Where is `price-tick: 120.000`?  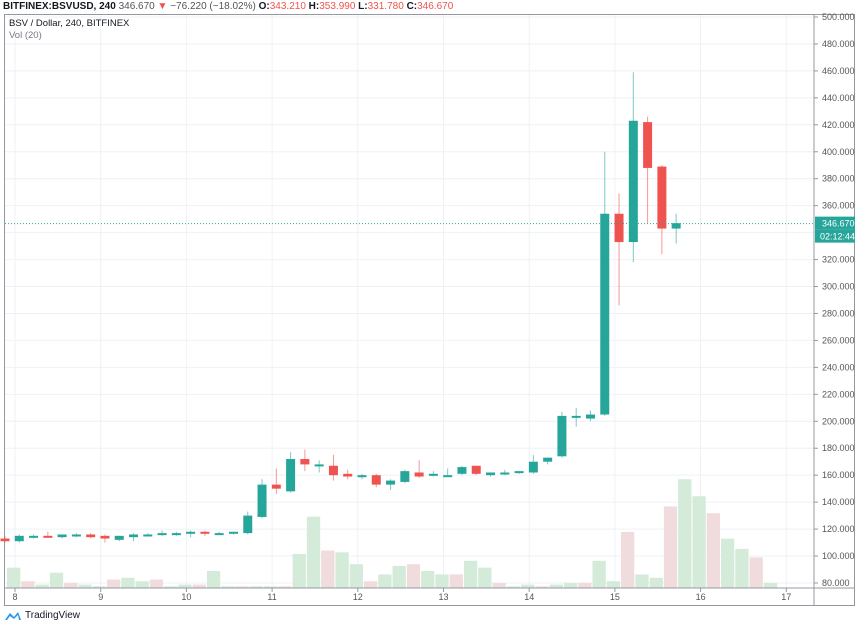
price-tick: 120.000 is located at coordinates (838, 529).